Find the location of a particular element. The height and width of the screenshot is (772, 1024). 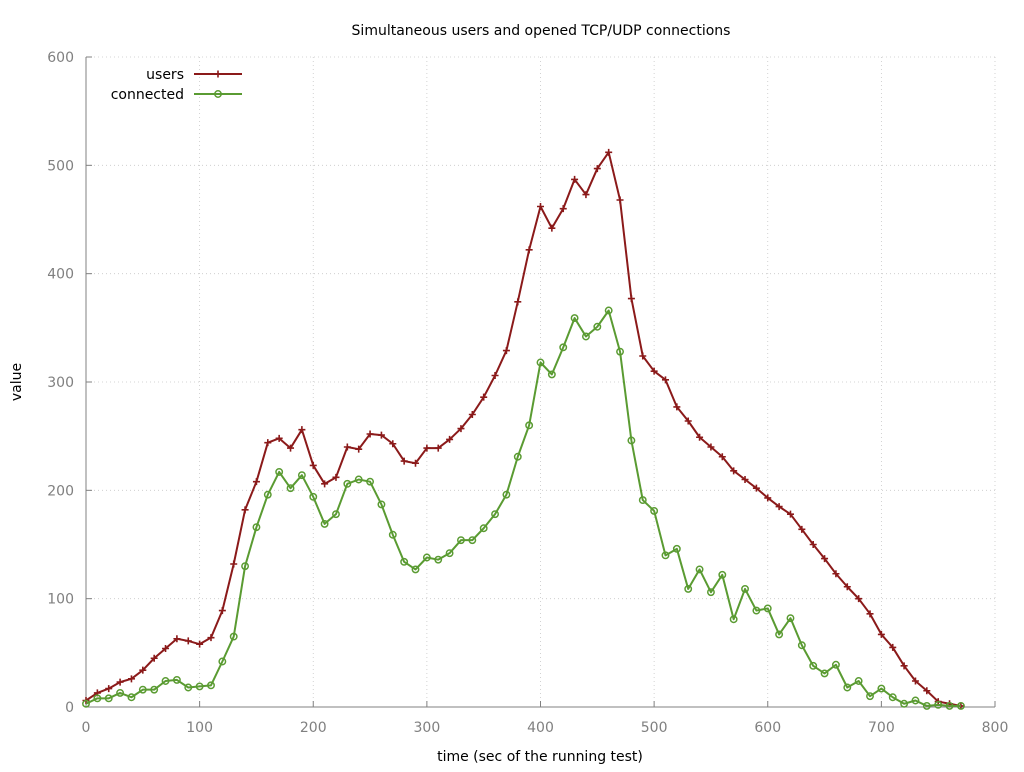

legend-item-connected: connected is located at coordinates (176, 95).